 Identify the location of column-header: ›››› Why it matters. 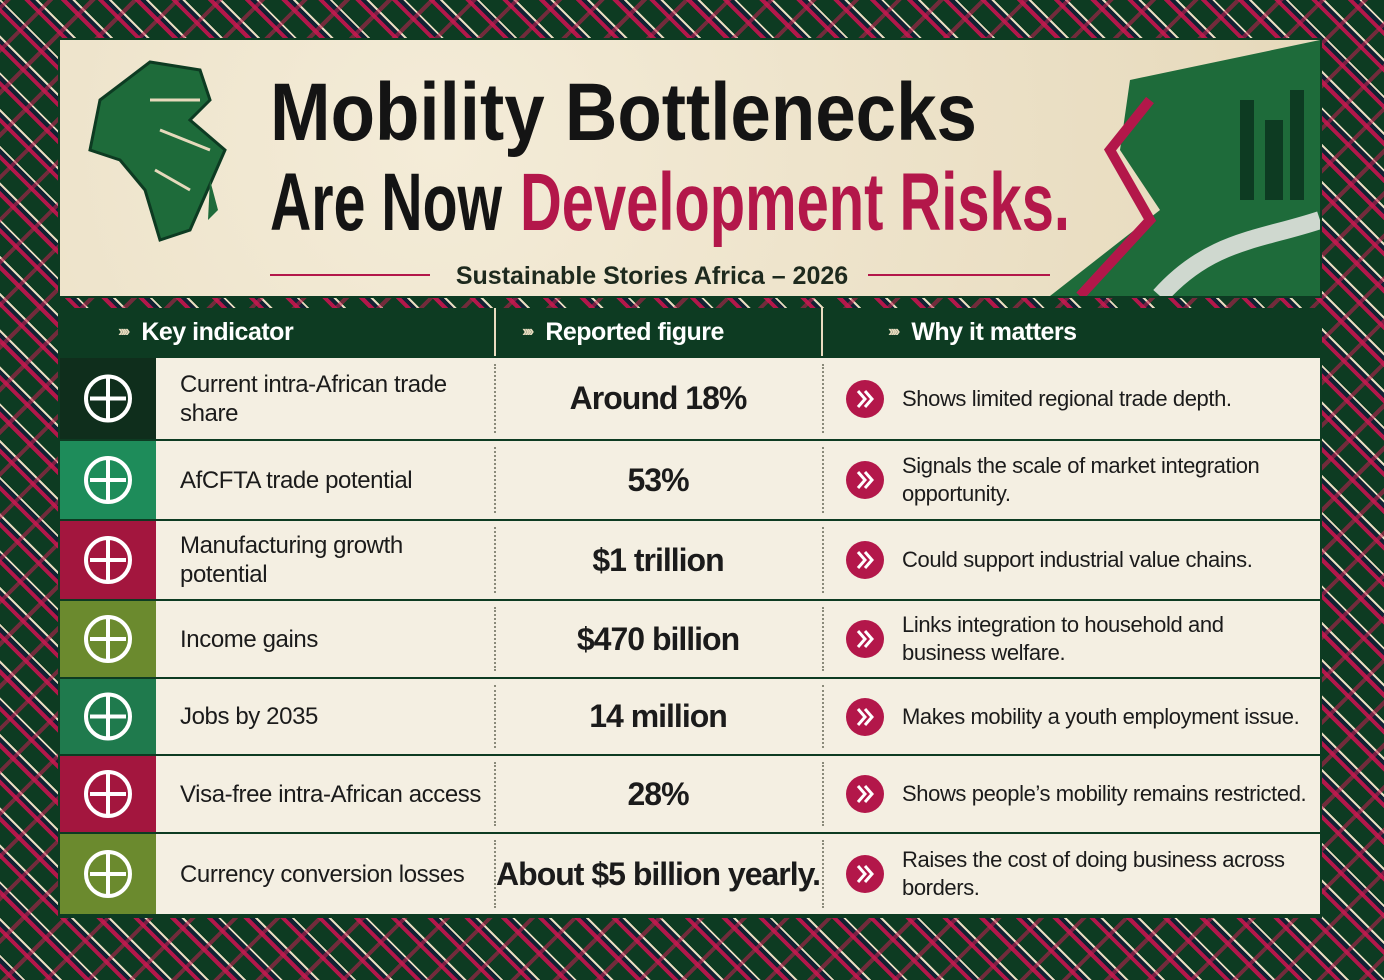
(1103, 332).